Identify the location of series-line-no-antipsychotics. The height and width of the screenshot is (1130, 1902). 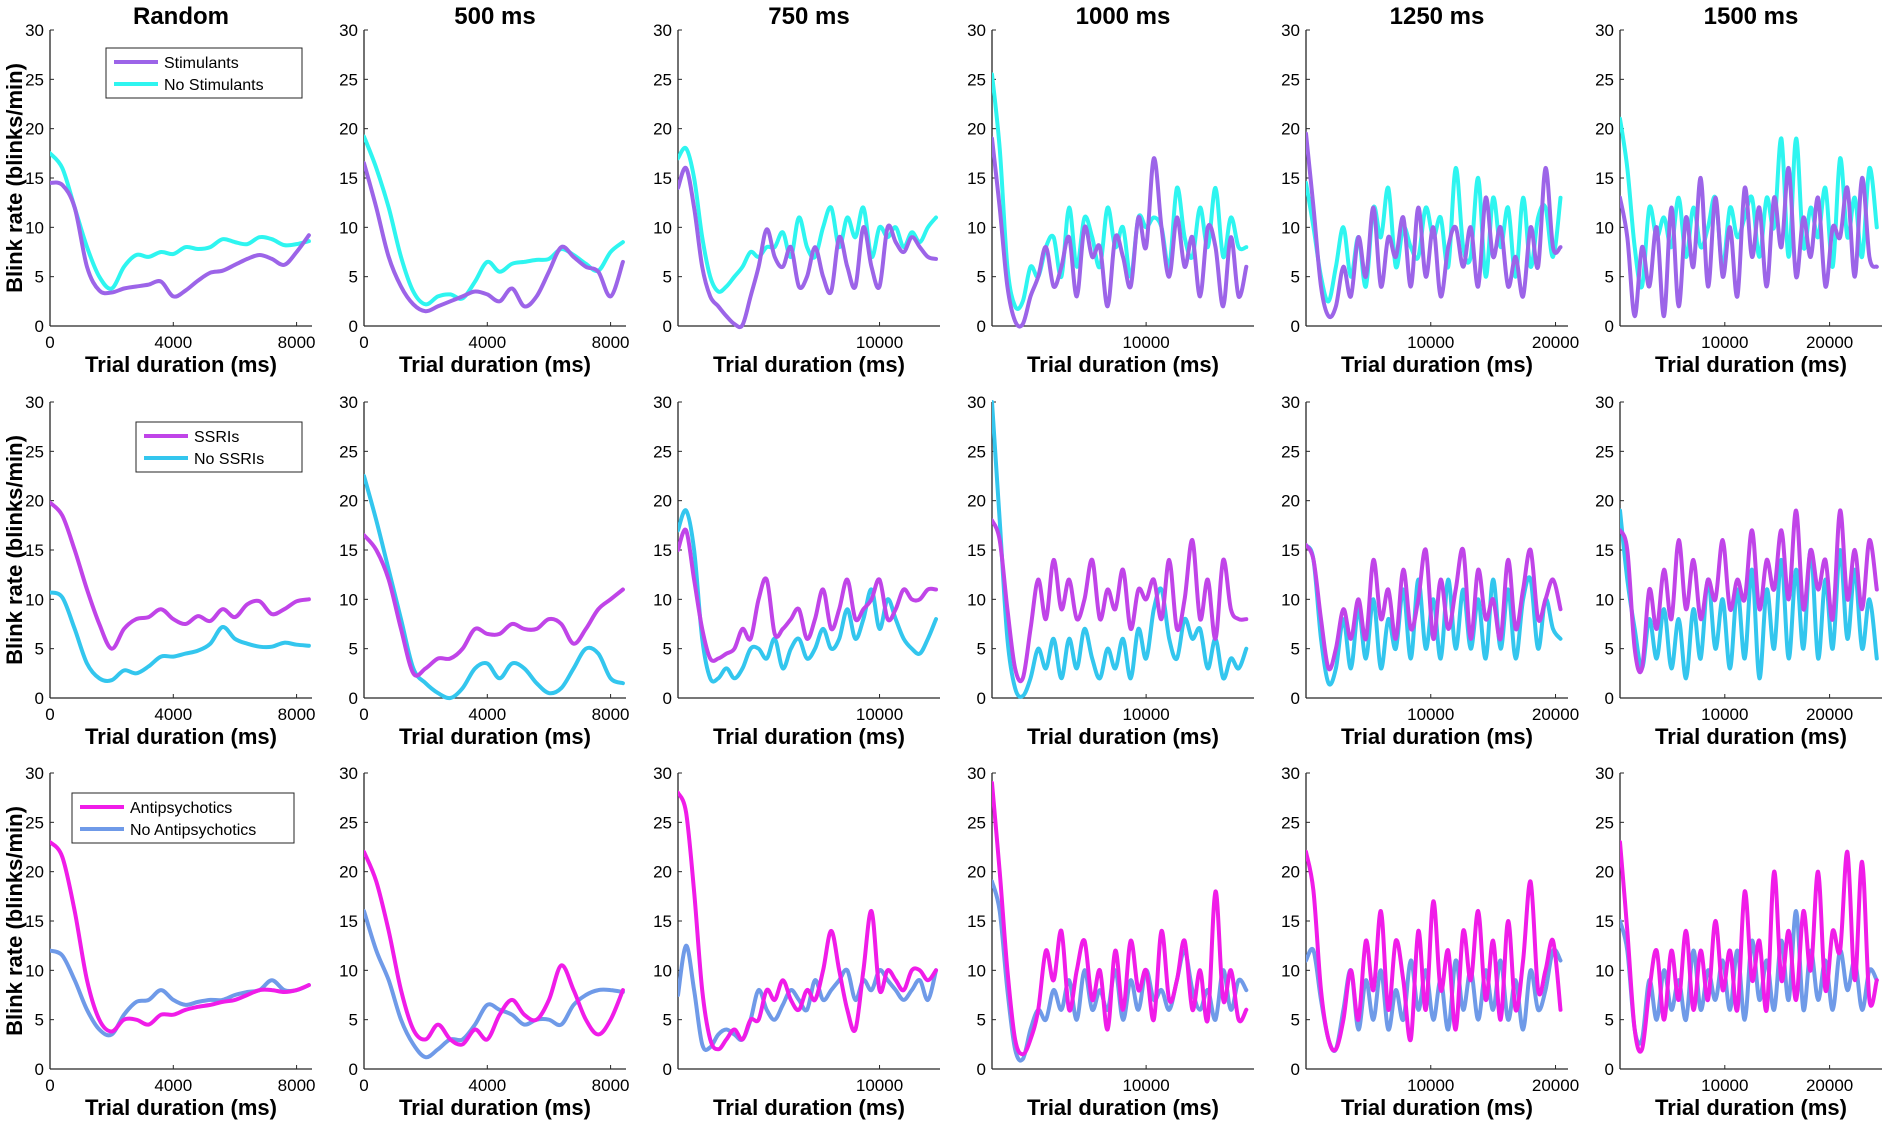
(808, 997).